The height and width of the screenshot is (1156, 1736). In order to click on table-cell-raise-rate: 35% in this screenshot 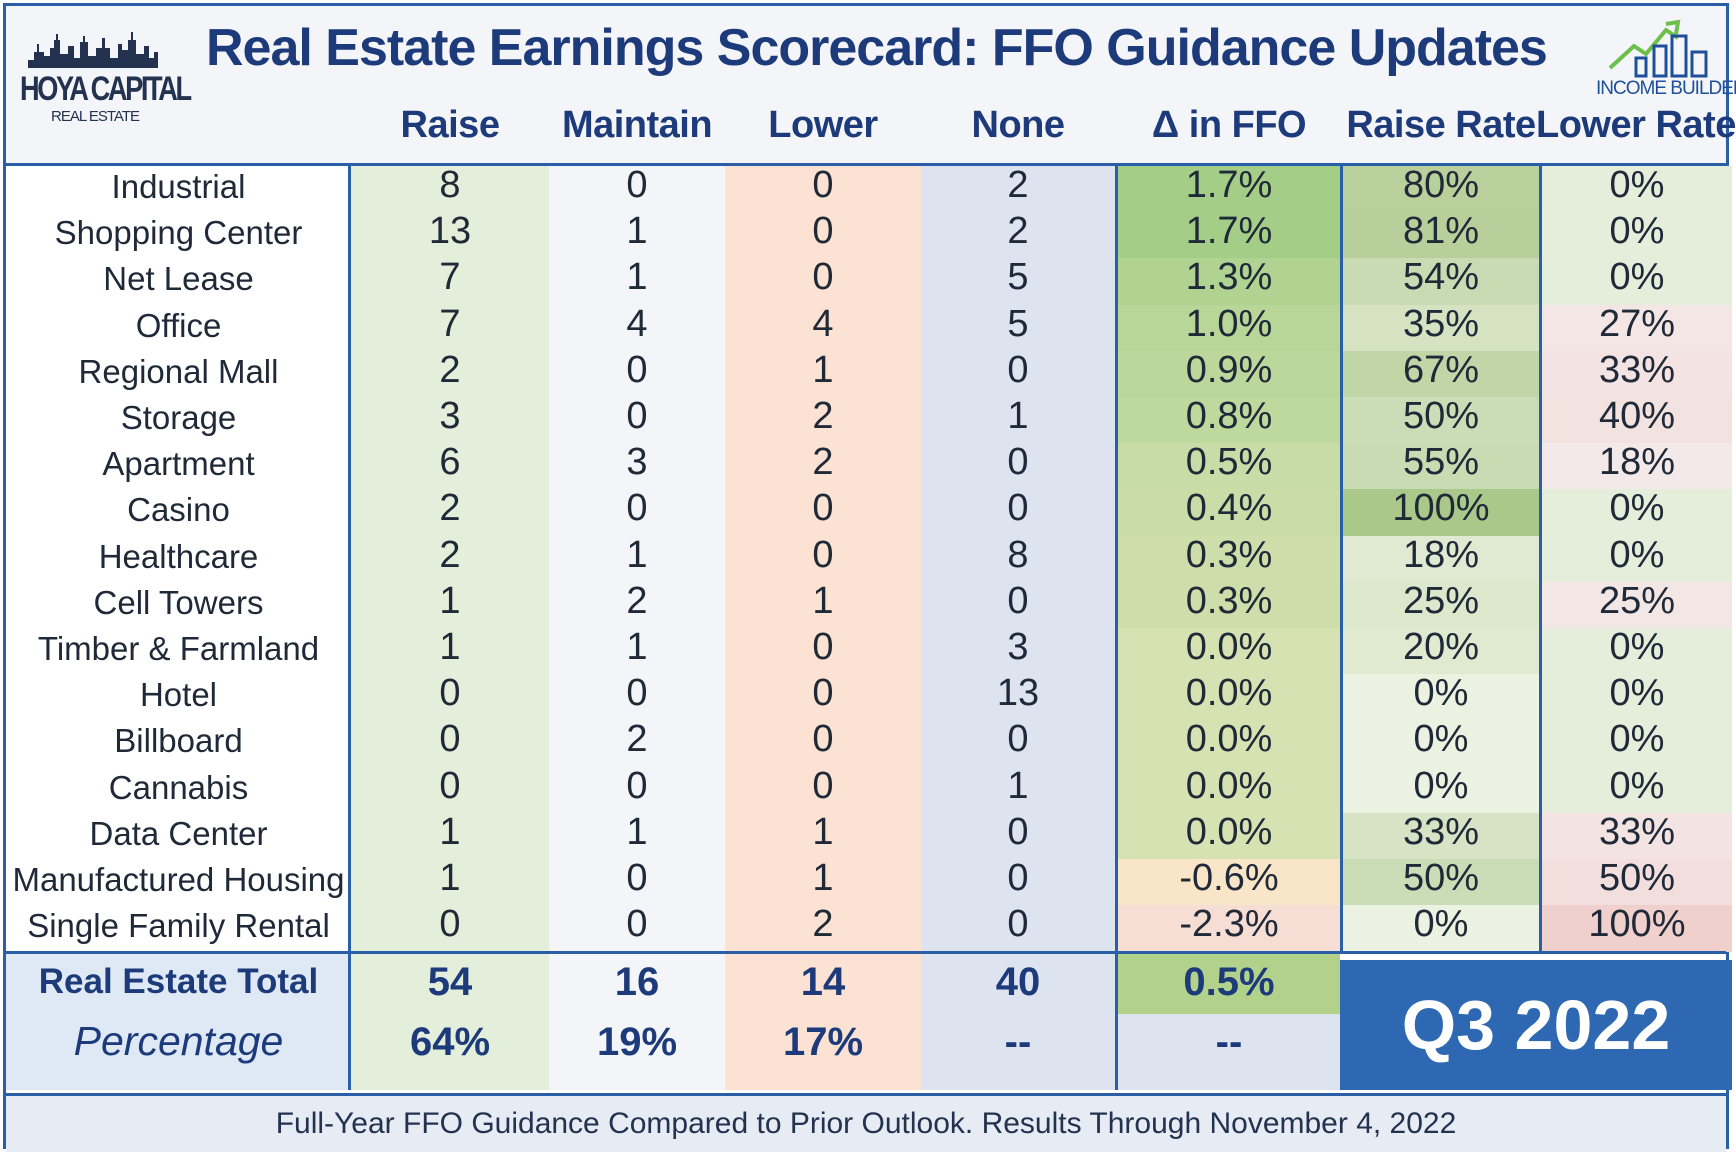, I will do `click(1441, 323)`.